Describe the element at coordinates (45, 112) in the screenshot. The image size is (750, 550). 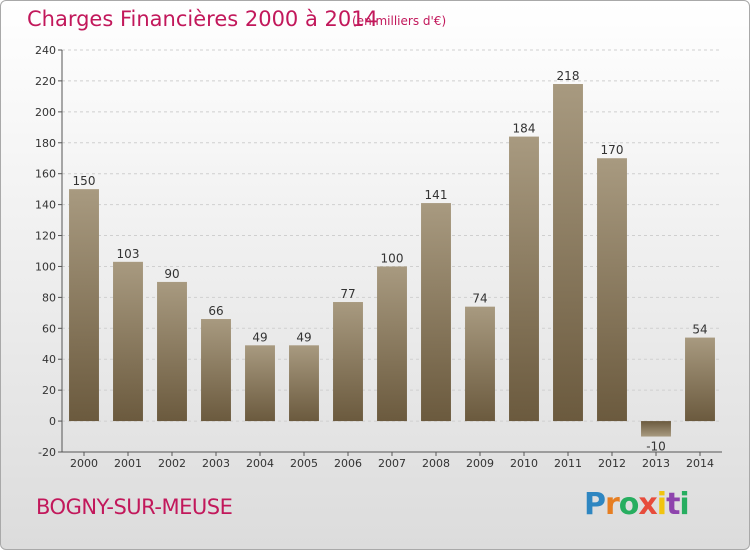
I see `y-tick-label: 200` at that location.